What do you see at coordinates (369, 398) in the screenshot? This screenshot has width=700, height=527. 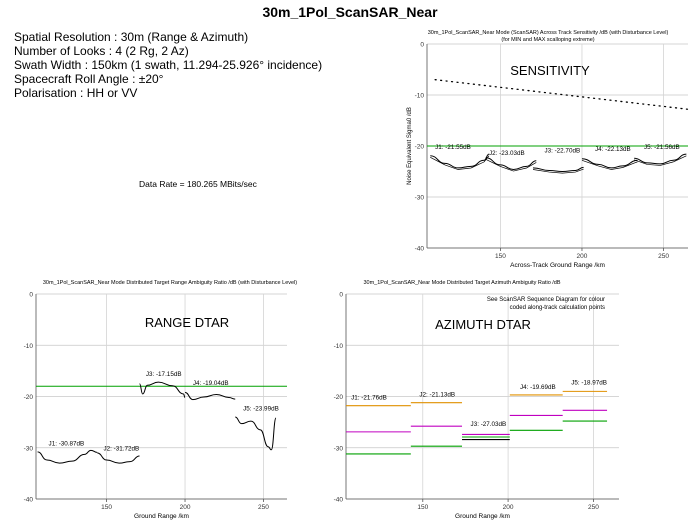 I see `swath-label: J1: -21.76dB` at bounding box center [369, 398].